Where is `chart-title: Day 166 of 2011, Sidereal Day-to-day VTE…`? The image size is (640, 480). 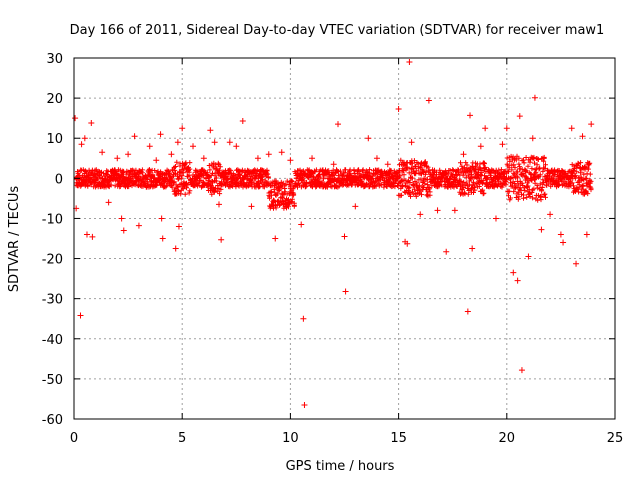 chart-title: Day 166 of 2011, Sidereal Day-to-day VTE… is located at coordinates (337, 30).